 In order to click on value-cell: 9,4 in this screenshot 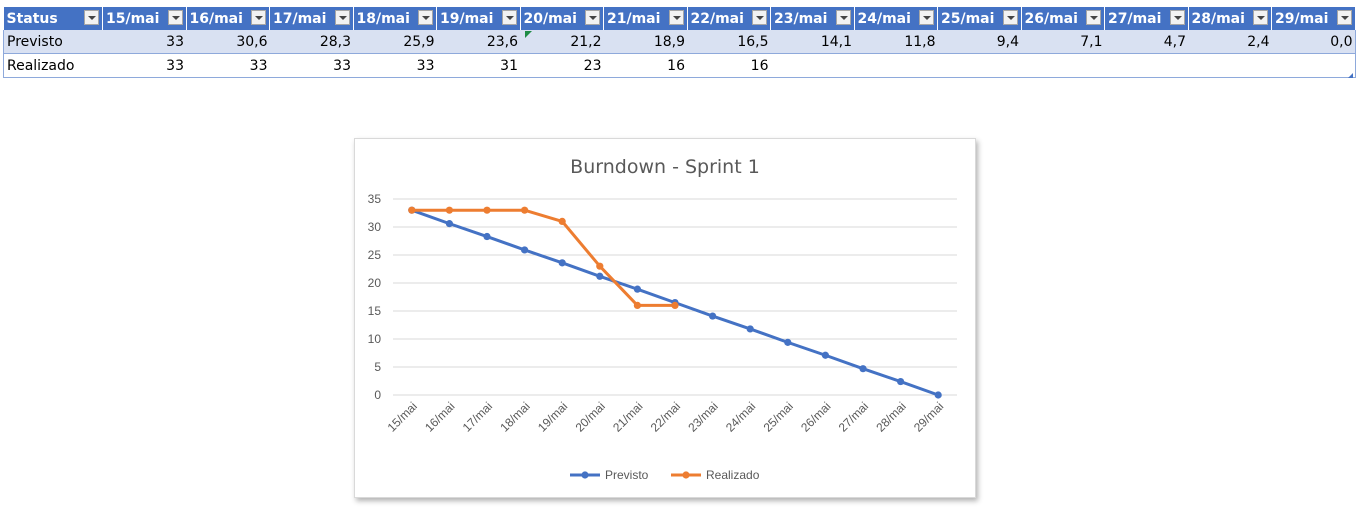, I will do `click(979, 42)`.